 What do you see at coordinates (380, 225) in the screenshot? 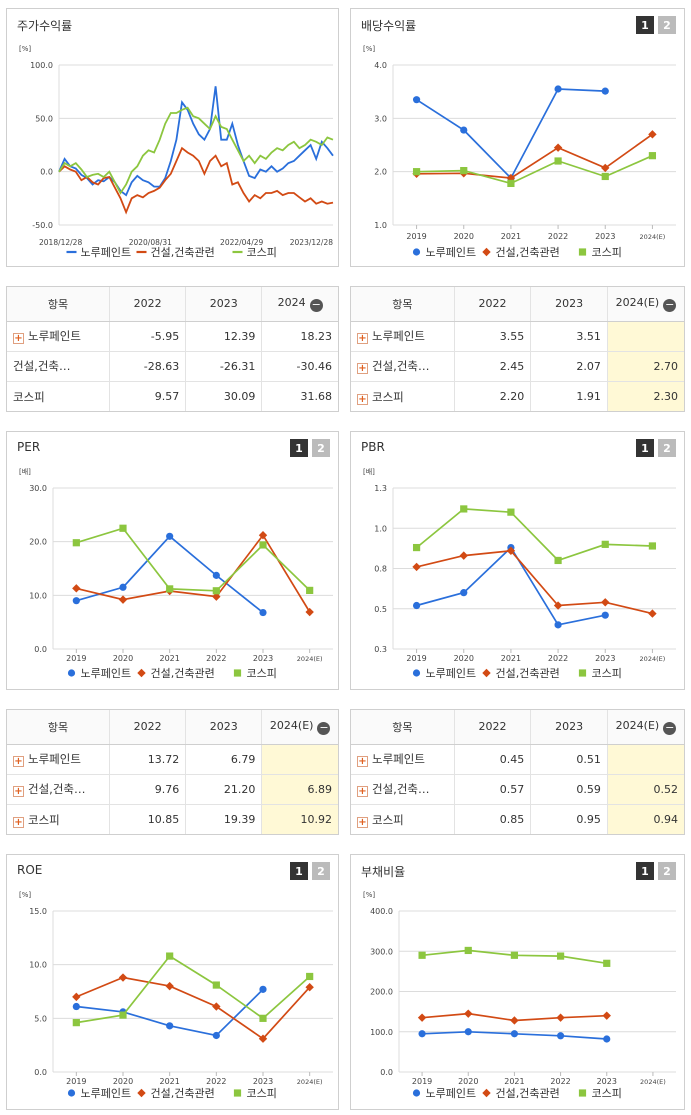
I see `y-tick-label: 1.0` at bounding box center [380, 225].